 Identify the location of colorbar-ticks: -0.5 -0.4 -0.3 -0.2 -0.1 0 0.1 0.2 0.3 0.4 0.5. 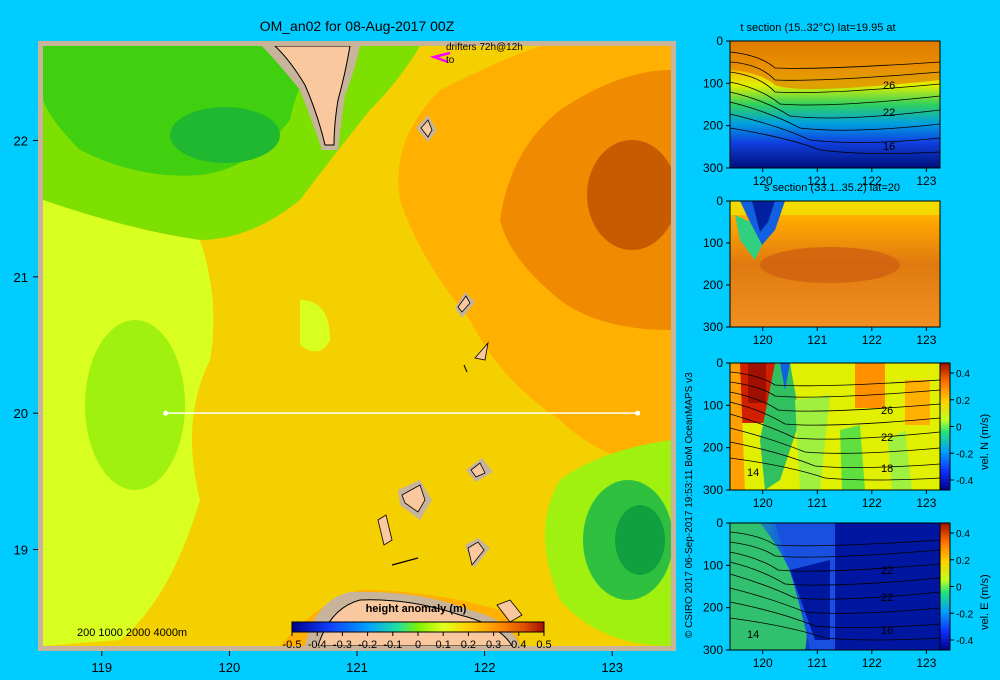
(417, 641).